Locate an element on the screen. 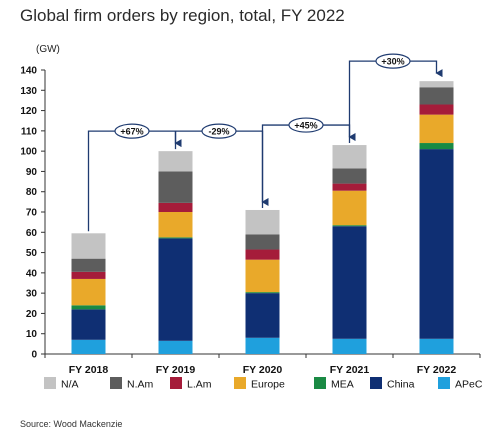  y-tick-label: 10 is located at coordinates (32, 334).